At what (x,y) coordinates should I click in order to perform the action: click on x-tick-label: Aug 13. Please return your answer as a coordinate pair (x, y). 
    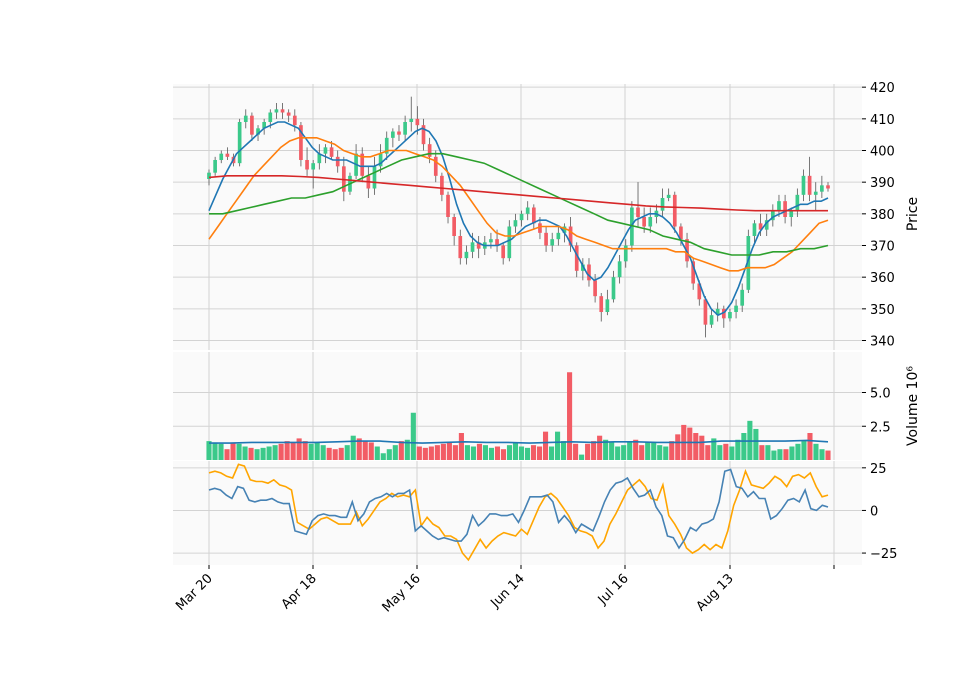
    Looking at the image, I should click on (715, 592).